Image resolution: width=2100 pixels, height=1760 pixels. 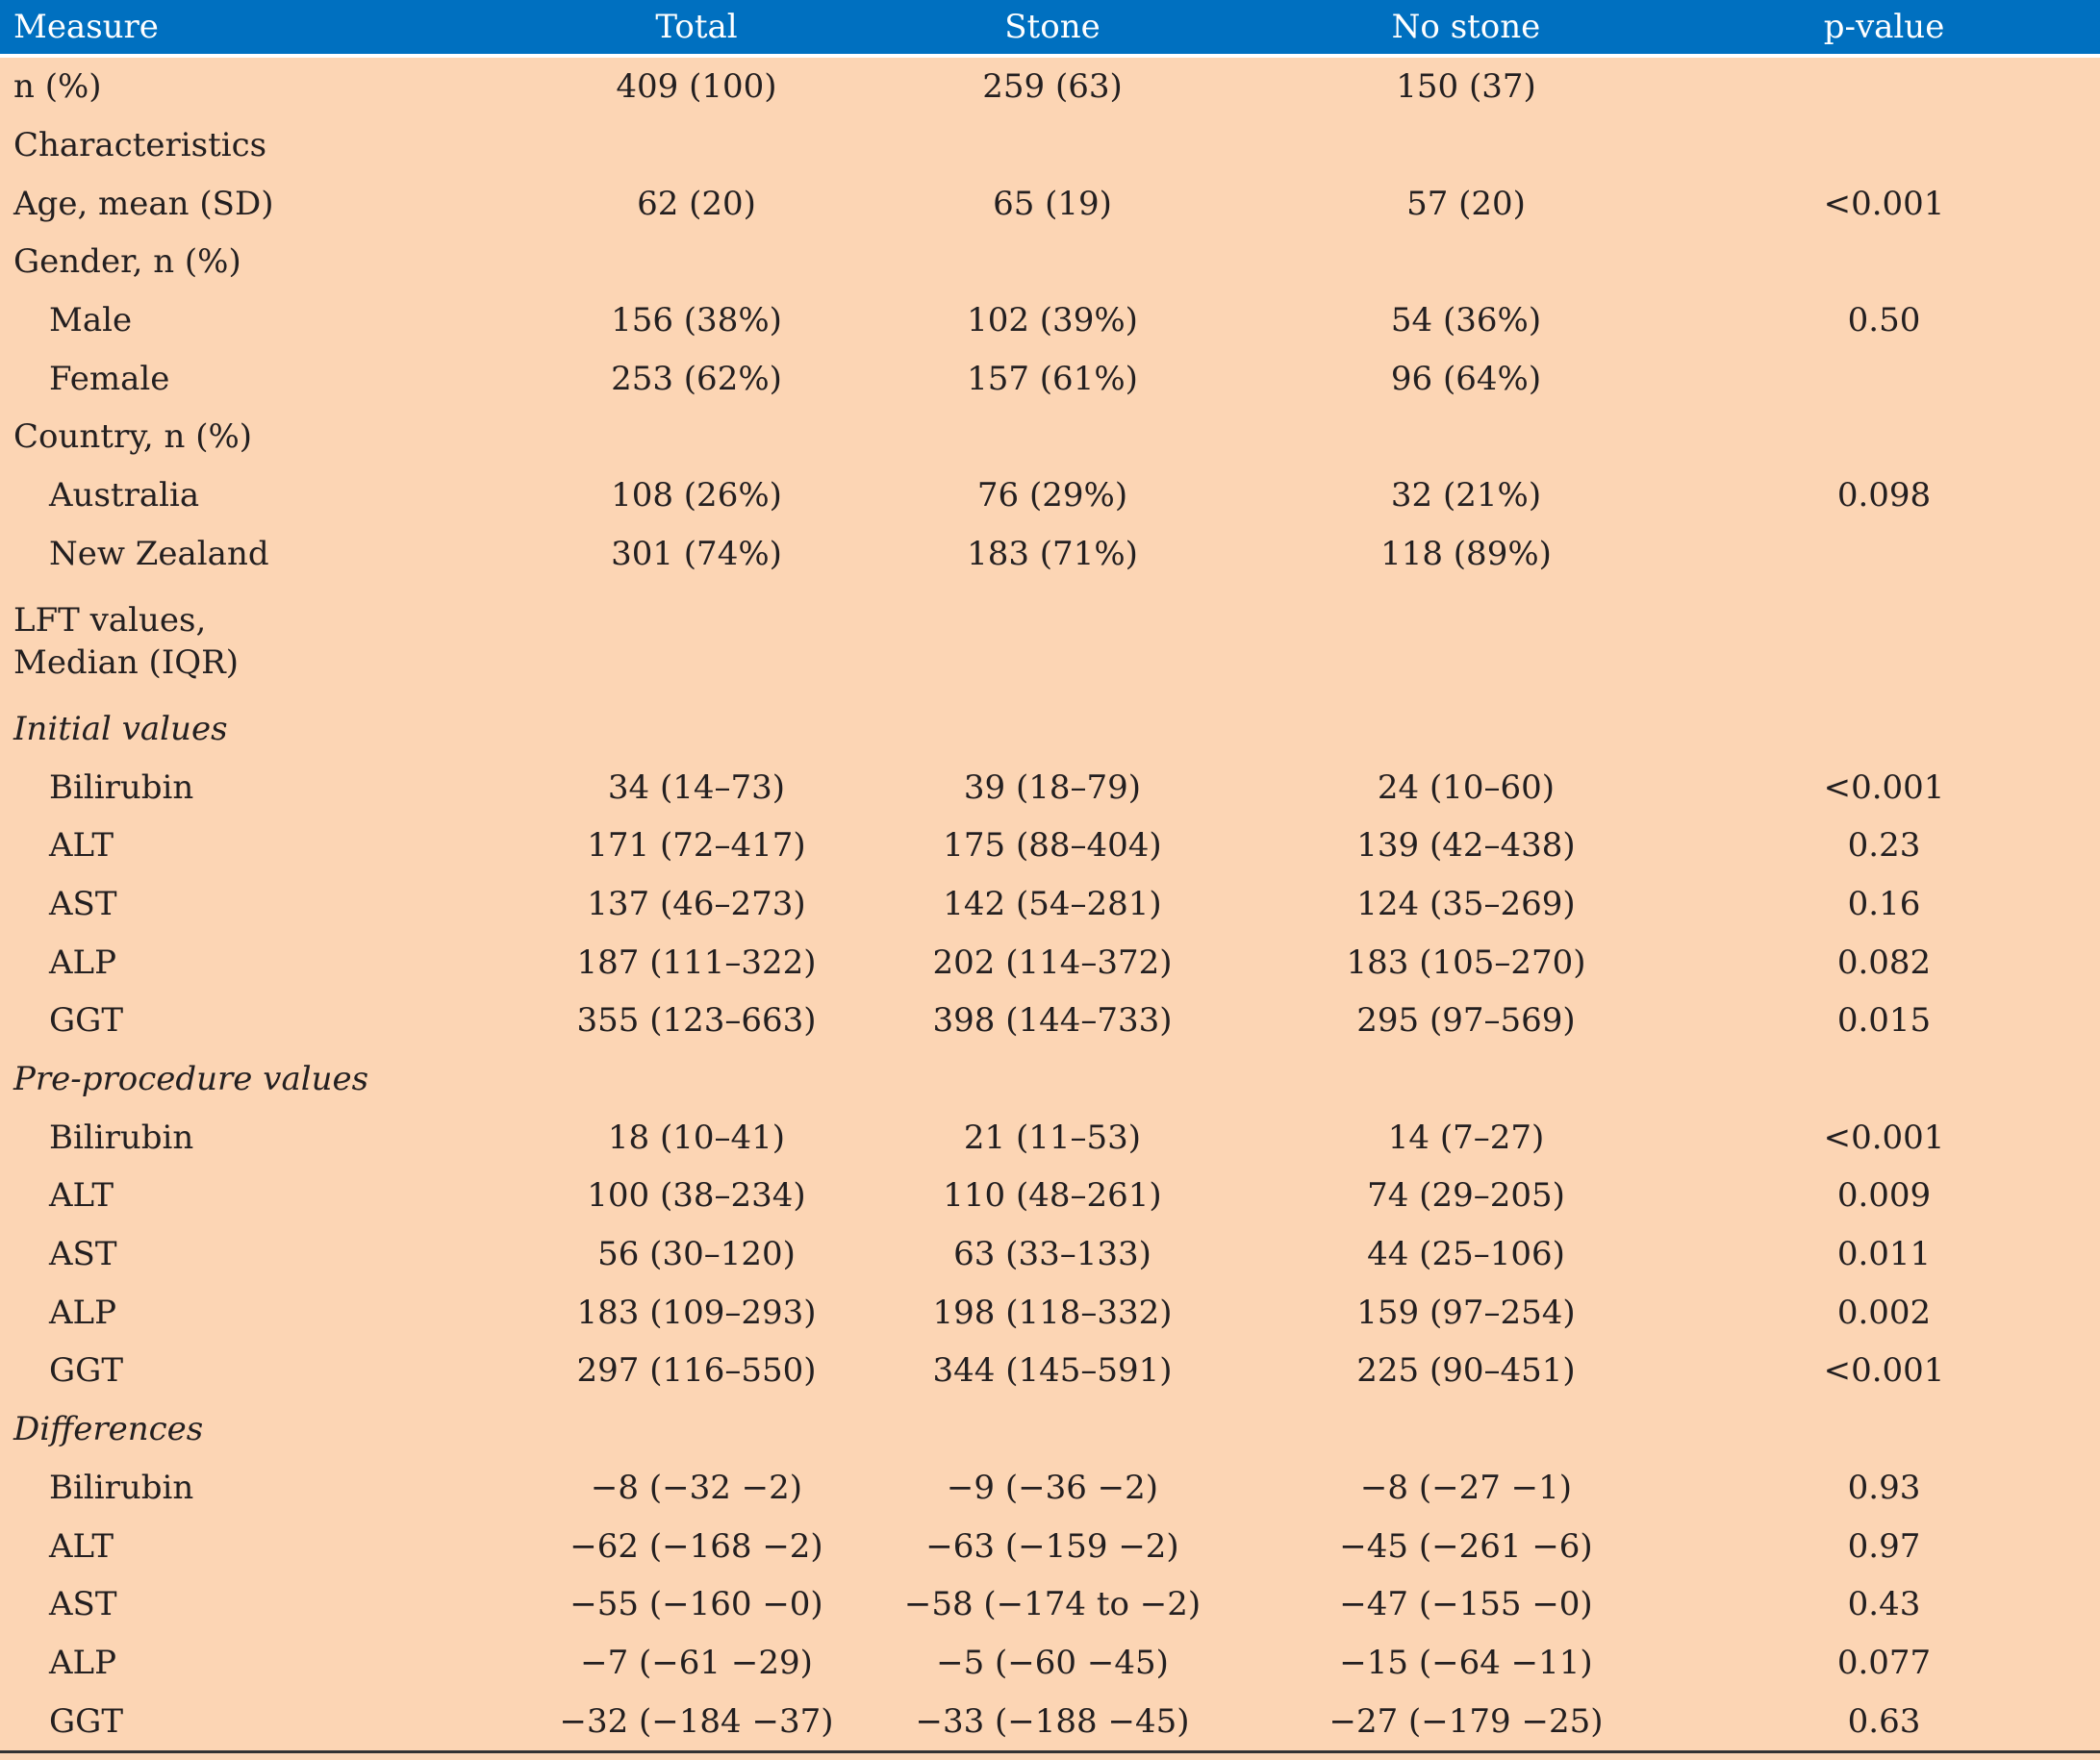 What do you see at coordinates (696, 1312) in the screenshot?
I see `cell-total: 183 (109–293)` at bounding box center [696, 1312].